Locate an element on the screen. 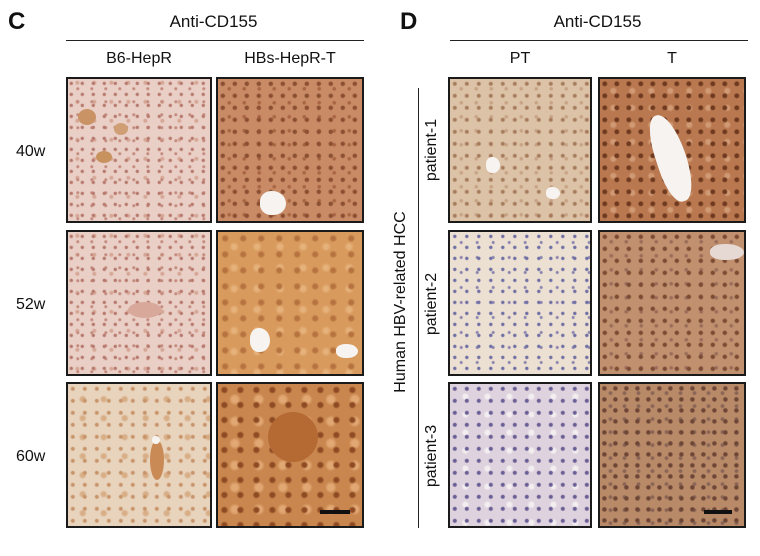 The image size is (760, 556). panel-d-col-pt: PT is located at coordinates (520, 58).